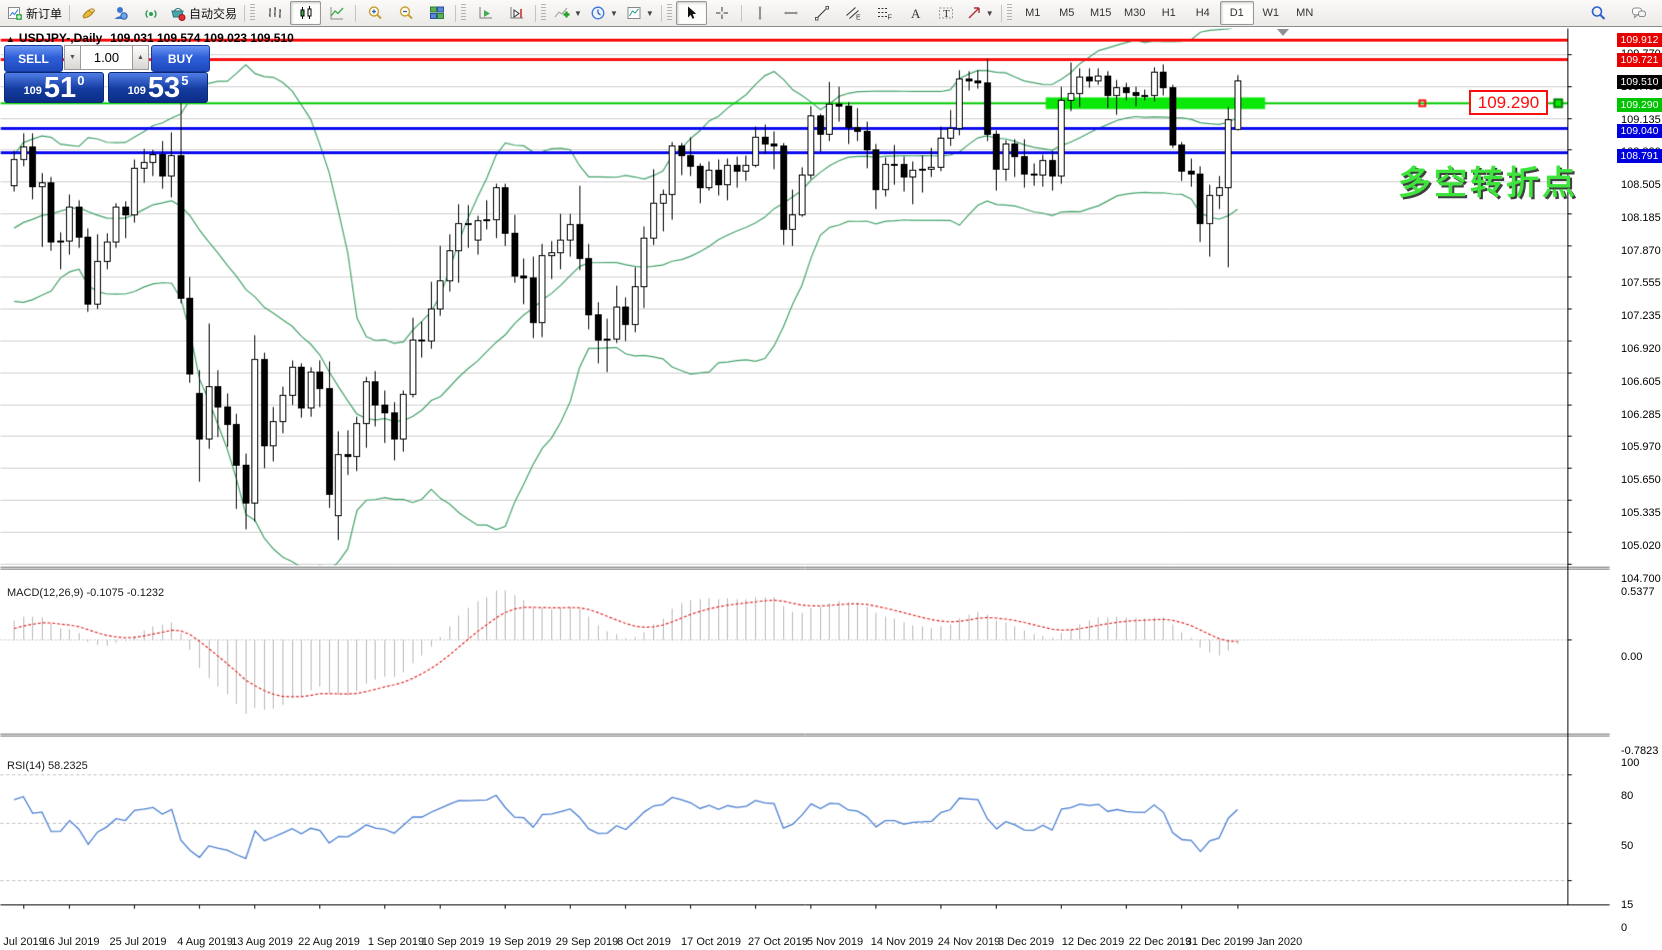 The image size is (1662, 950). Describe the element at coordinates (835, 942) in the screenshot. I see `date-label: 5 Nov 2019` at that location.